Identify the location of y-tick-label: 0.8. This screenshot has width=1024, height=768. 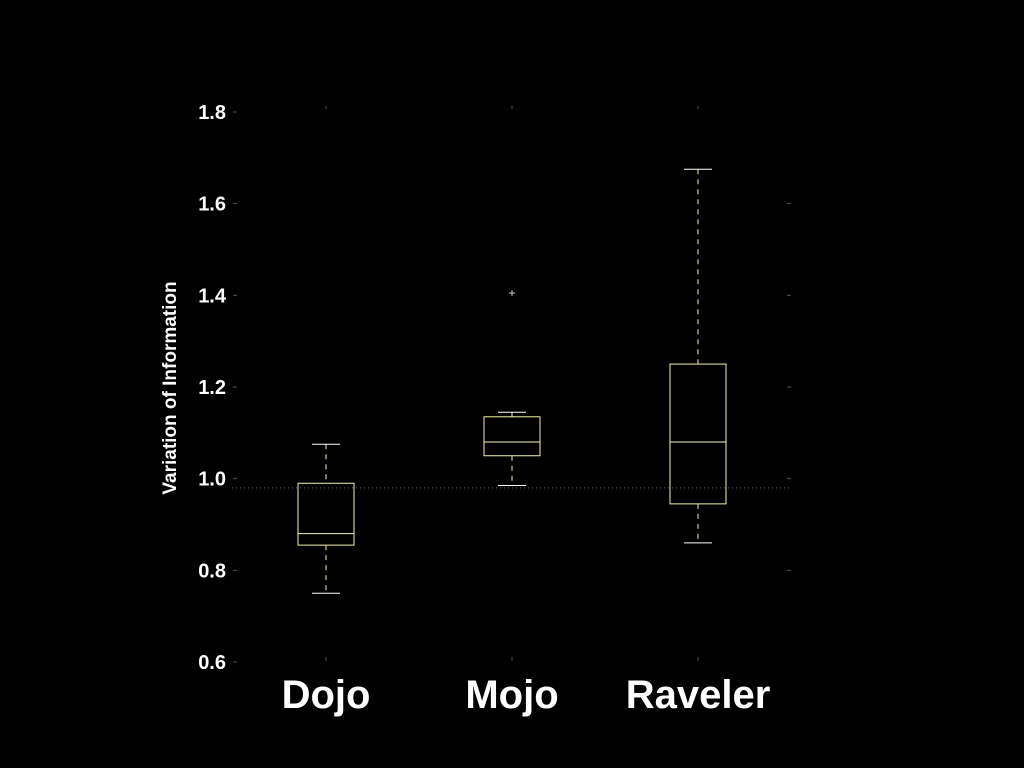
(212, 571).